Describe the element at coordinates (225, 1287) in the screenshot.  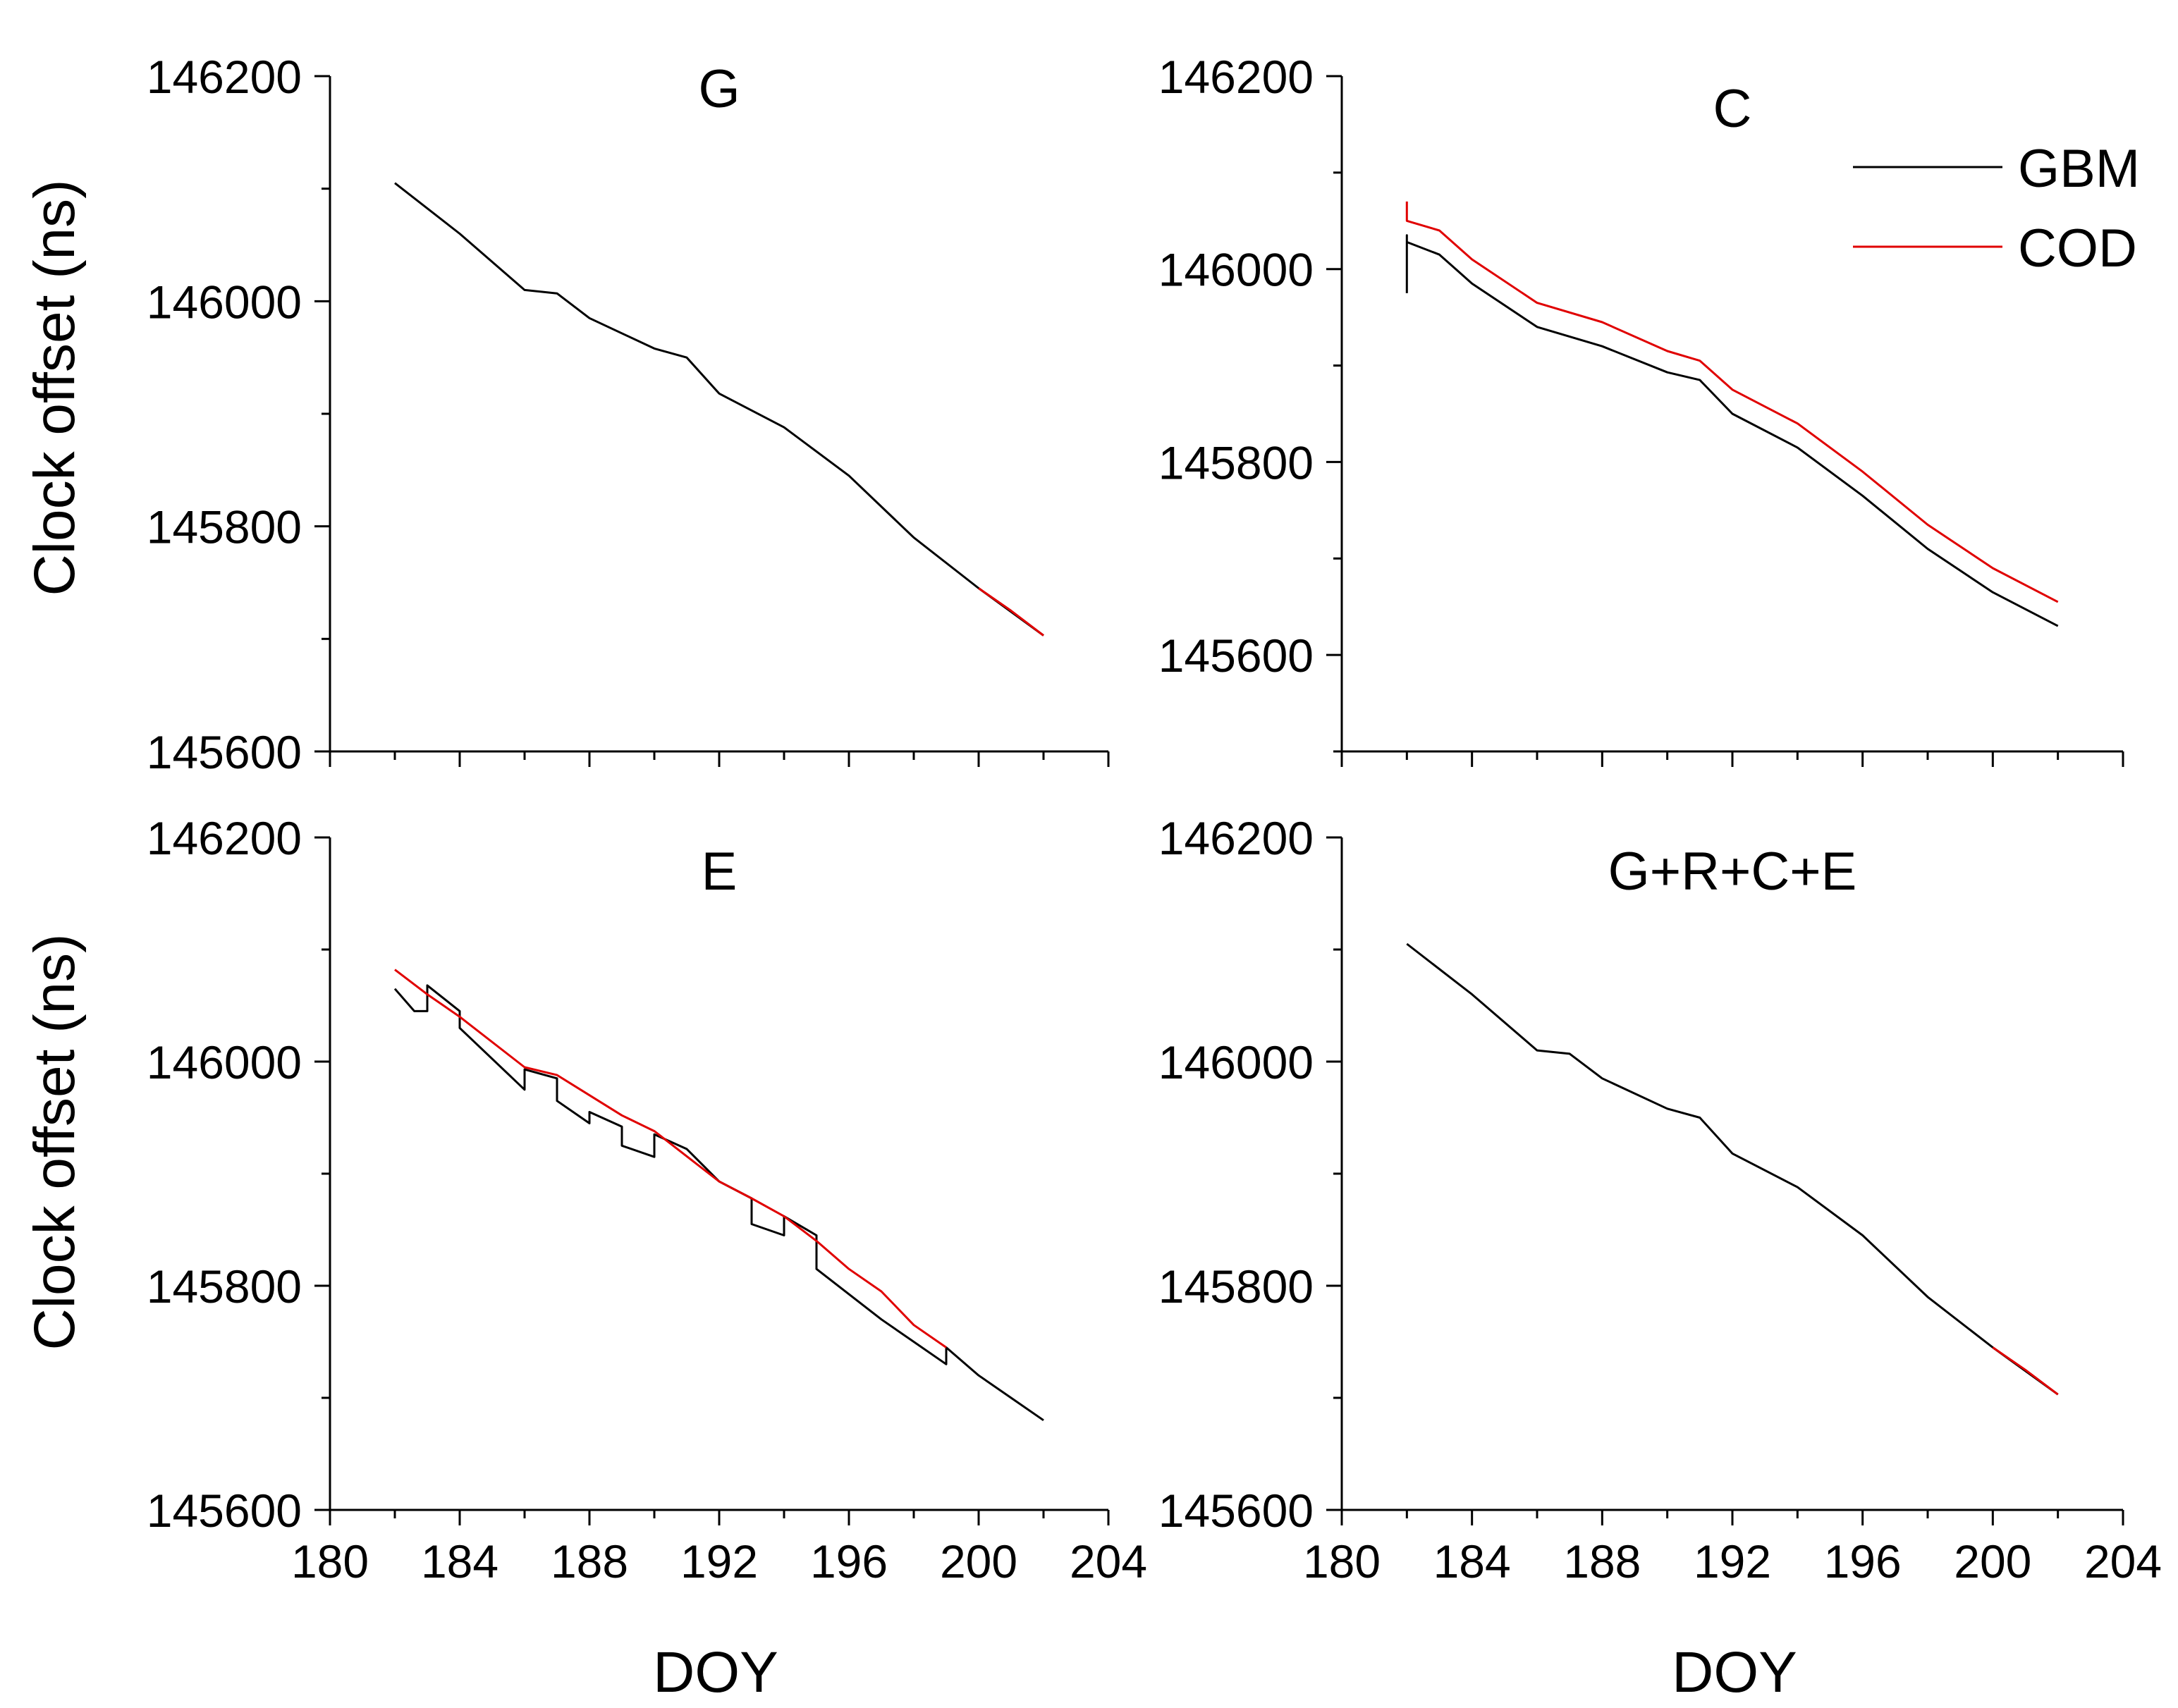
I see `panel-e-ytick-label: 145800` at that location.